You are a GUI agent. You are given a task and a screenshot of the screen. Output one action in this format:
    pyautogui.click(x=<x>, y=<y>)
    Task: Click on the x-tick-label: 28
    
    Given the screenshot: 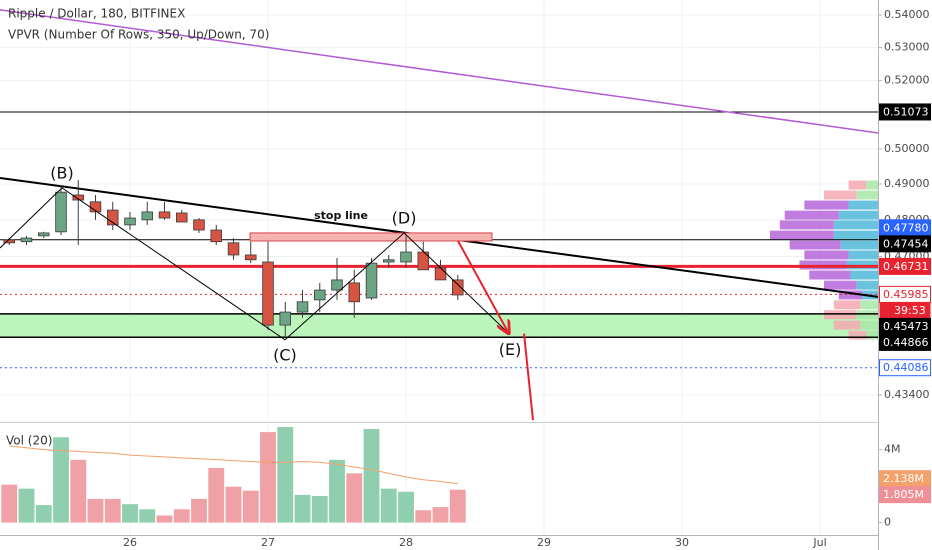 What is the action you would take?
    pyautogui.click(x=406, y=542)
    